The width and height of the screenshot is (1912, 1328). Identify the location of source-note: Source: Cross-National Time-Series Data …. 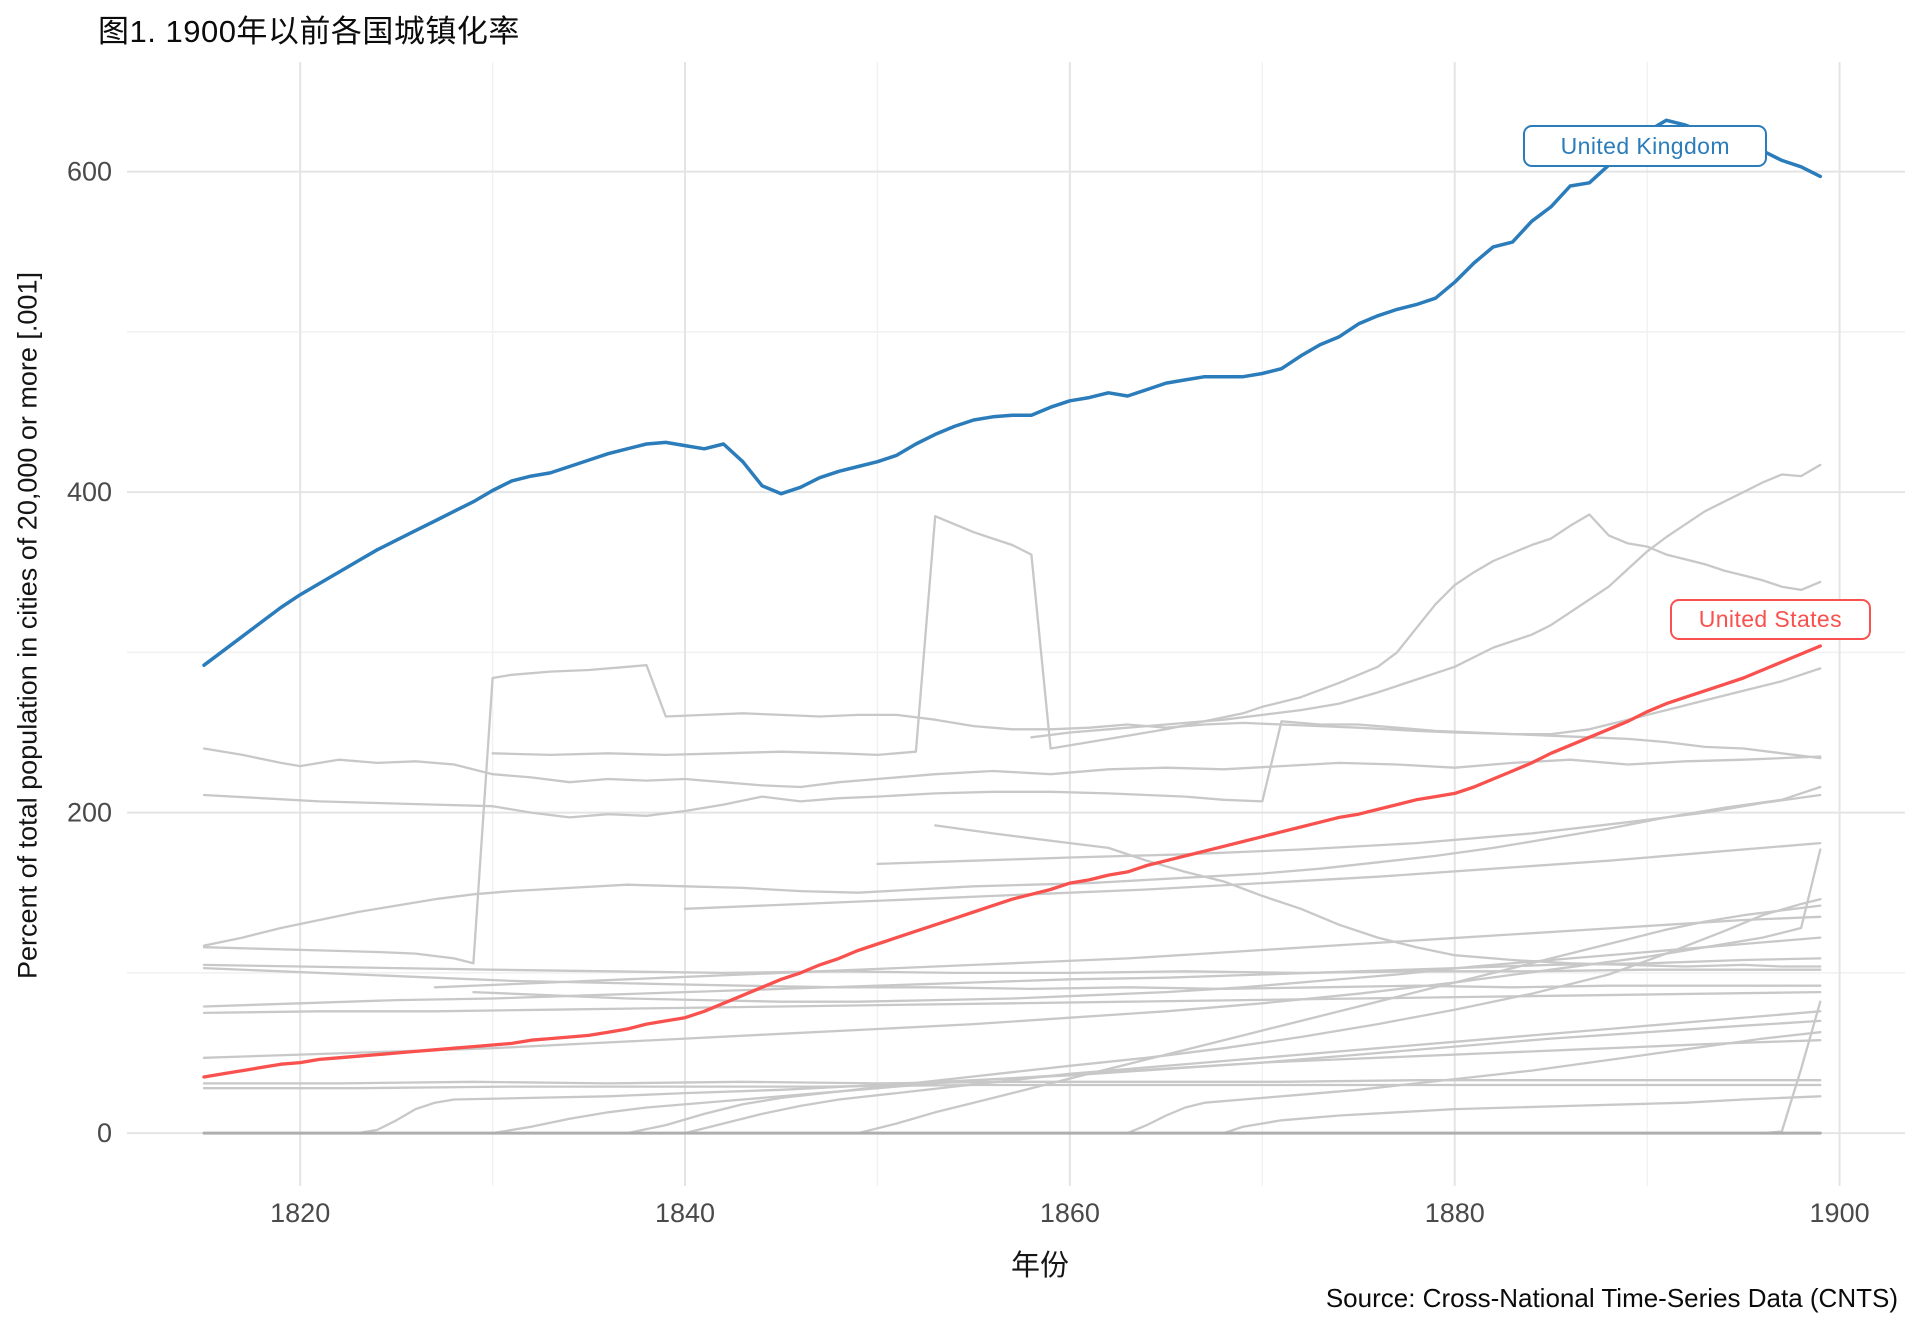
(1611, 1298).